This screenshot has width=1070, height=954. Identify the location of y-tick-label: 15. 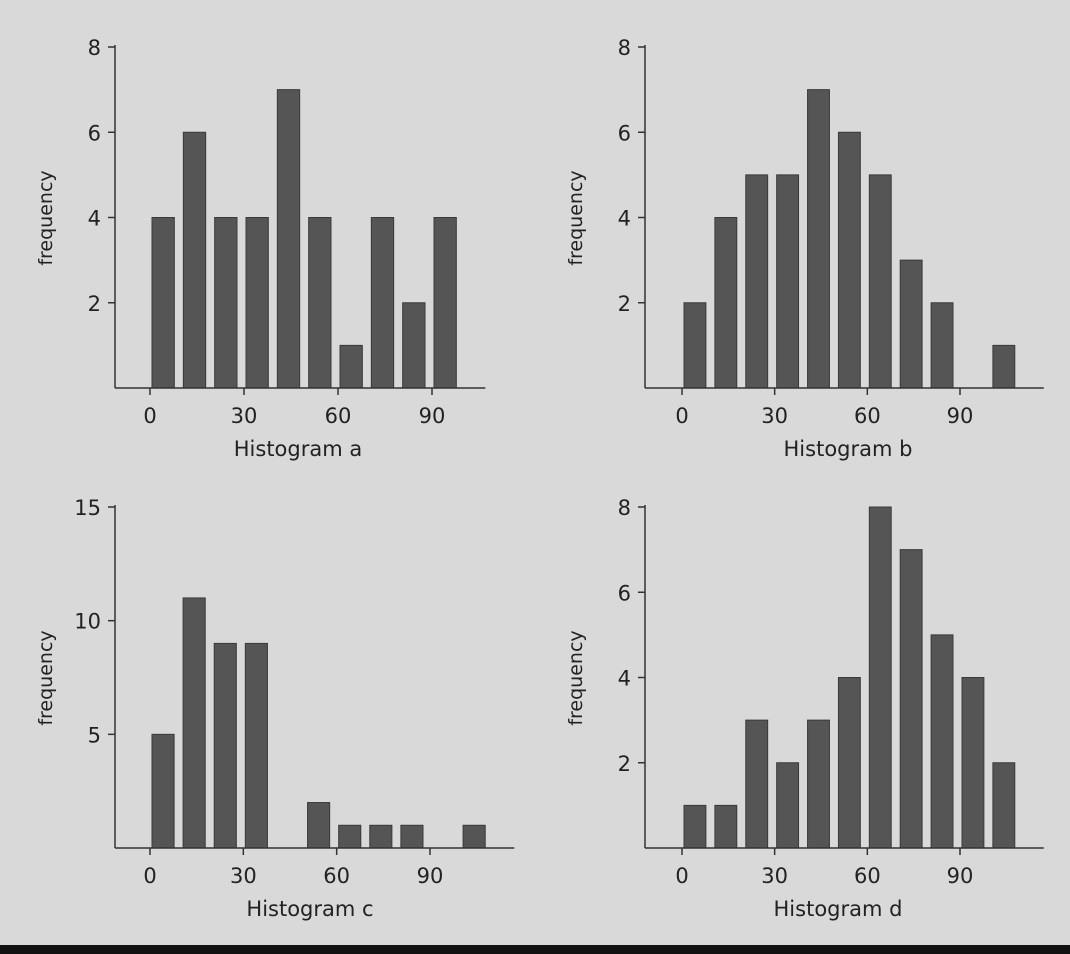
(87, 508).